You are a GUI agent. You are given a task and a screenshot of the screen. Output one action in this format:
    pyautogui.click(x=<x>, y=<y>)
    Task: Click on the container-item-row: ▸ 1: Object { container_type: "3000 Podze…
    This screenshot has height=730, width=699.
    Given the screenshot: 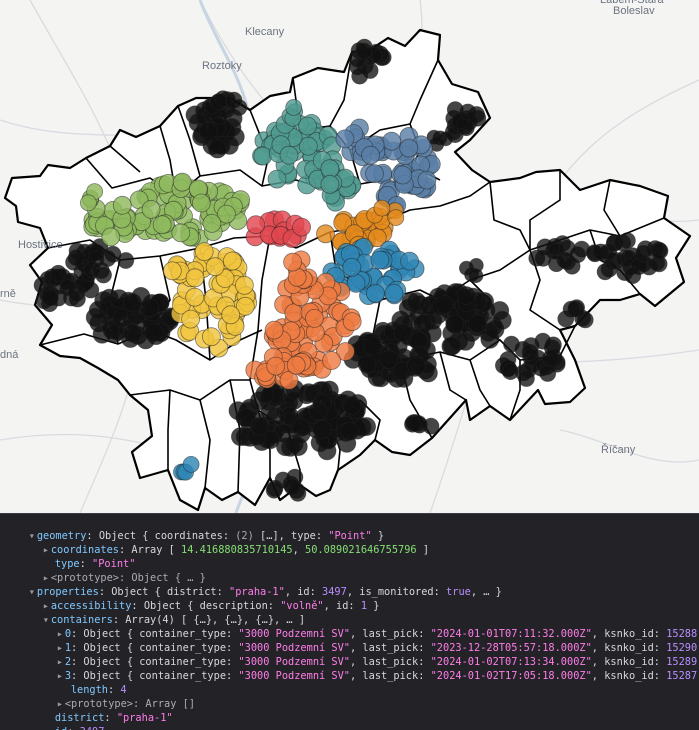 What is the action you would take?
    pyautogui.click(x=377, y=648)
    